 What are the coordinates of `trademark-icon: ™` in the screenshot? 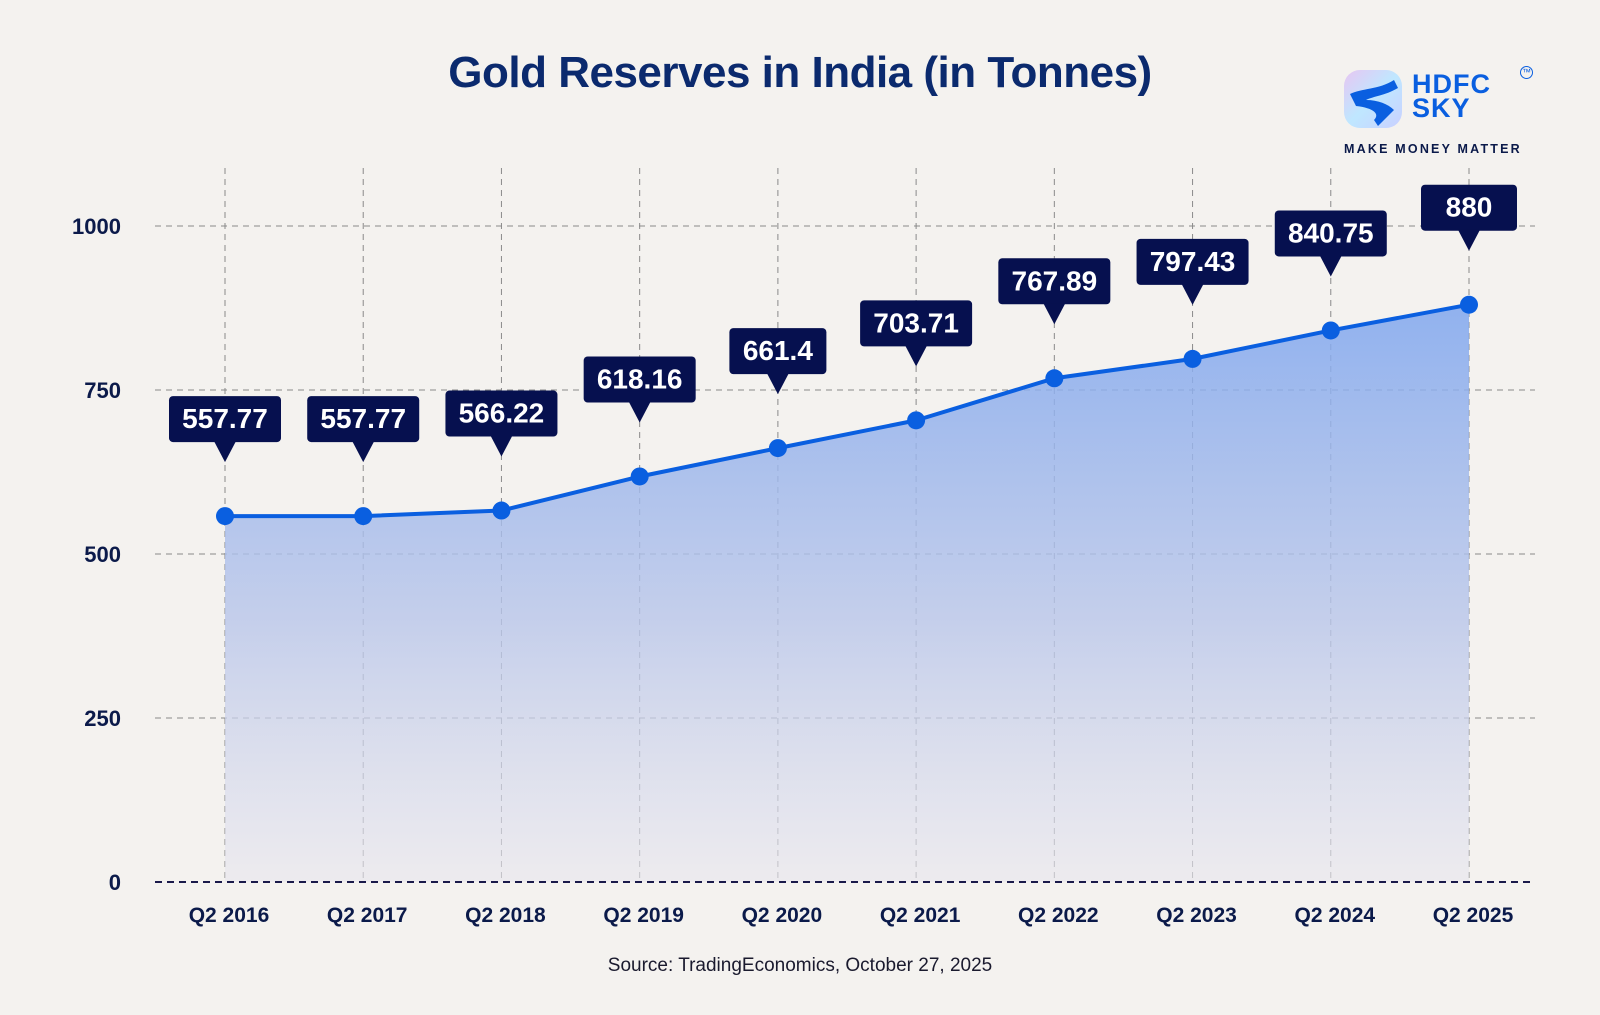 It's located at (1526, 72).